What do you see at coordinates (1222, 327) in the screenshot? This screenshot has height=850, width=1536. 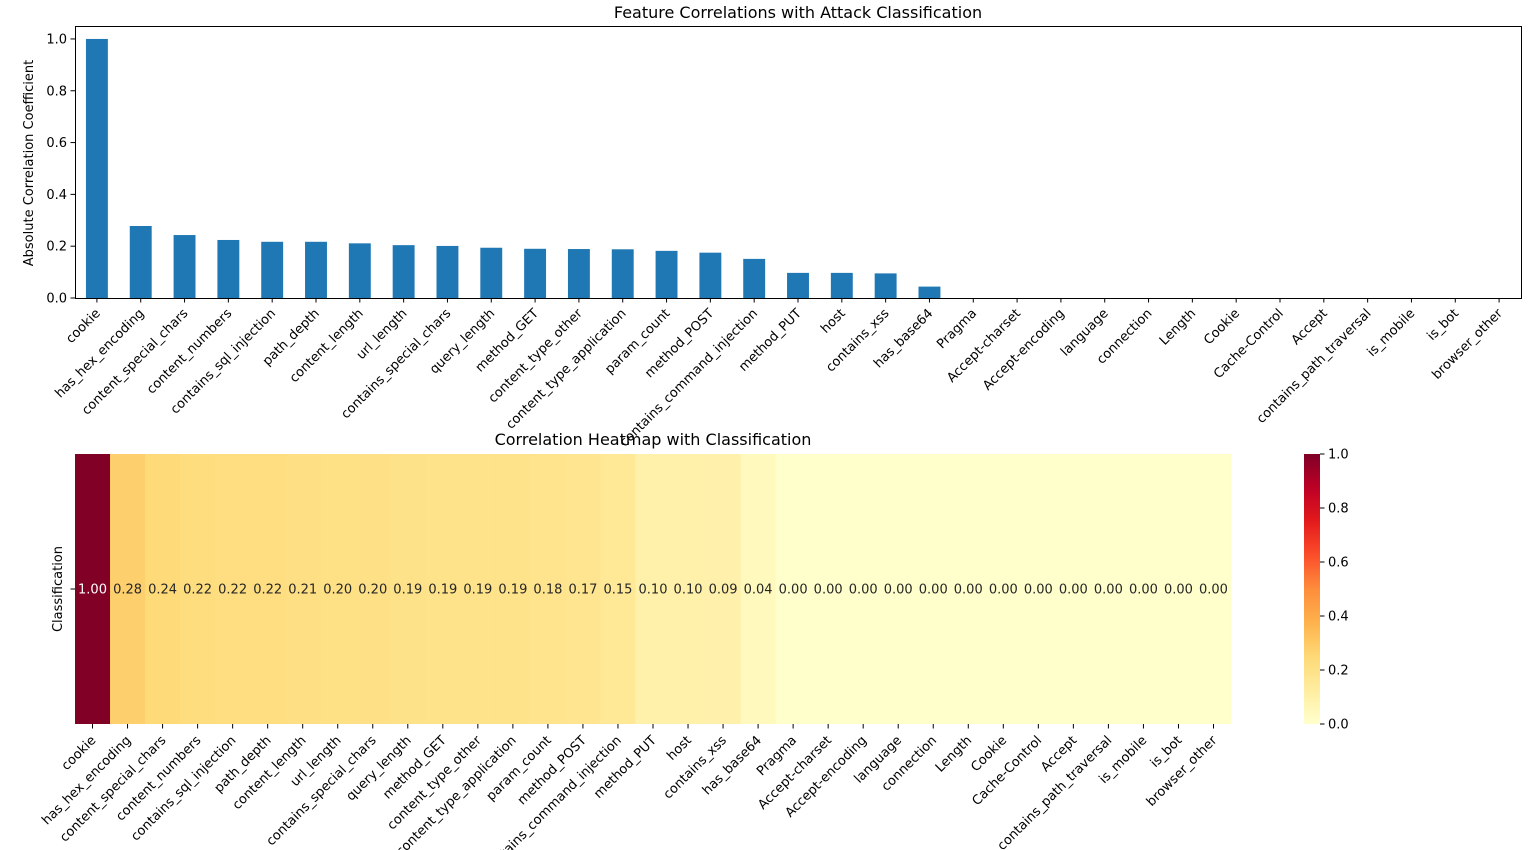 I see `x-tick-label: Cookie` at bounding box center [1222, 327].